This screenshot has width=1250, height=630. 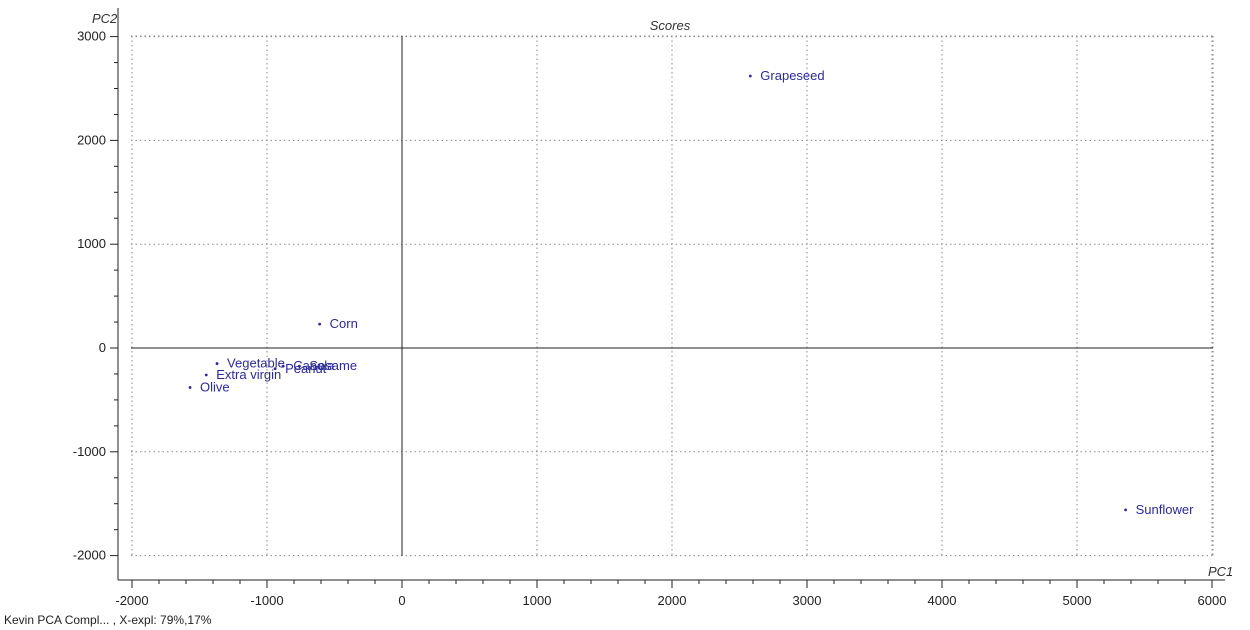 What do you see at coordinates (314, 365) in the screenshot?
I see `data-label: Canola` at bounding box center [314, 365].